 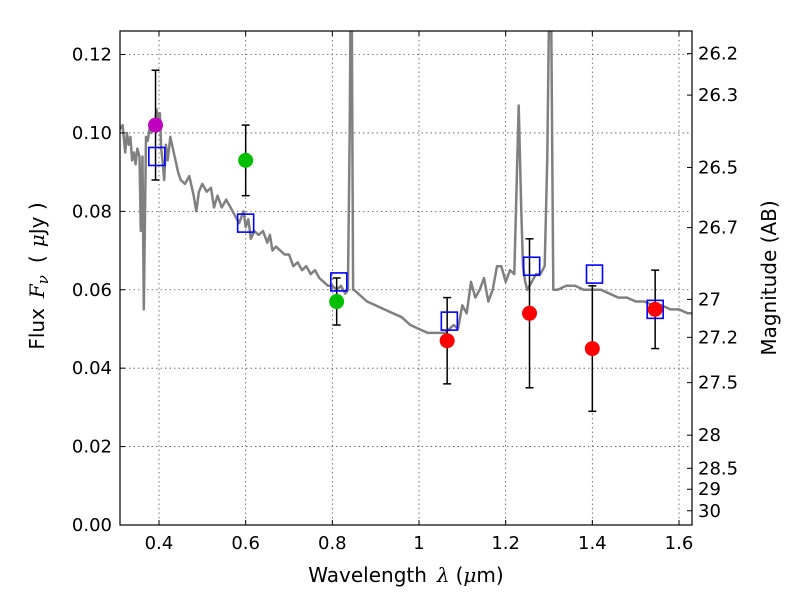 I want to click on y2-tick-label: 26.5, so click(x=718, y=167).